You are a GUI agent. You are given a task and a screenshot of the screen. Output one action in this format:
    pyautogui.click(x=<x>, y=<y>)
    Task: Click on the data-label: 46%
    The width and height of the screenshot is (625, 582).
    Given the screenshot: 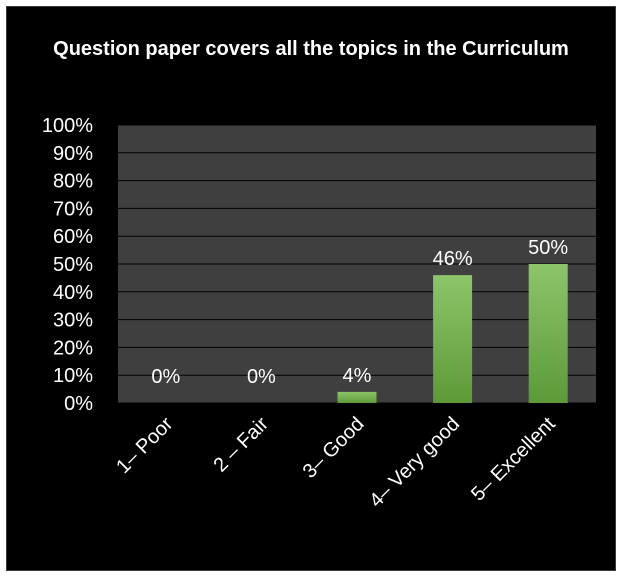 What is the action you would take?
    pyautogui.click(x=453, y=259)
    